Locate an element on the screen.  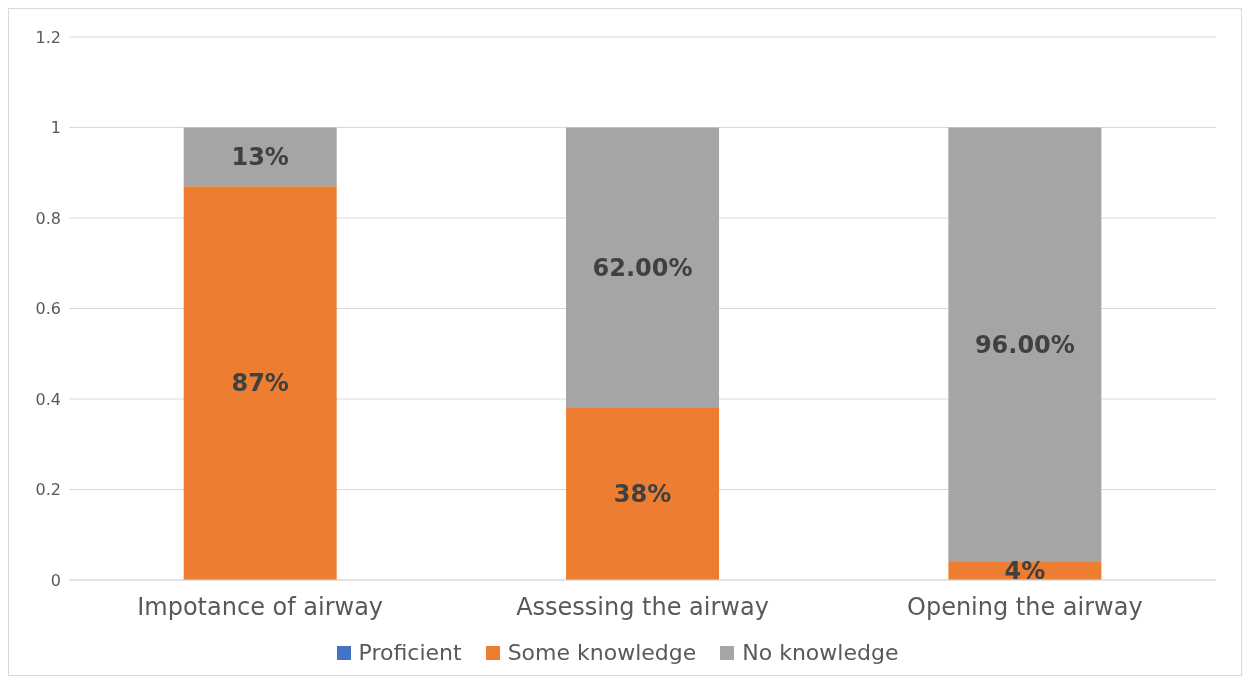
data-label: 96.00% is located at coordinates (1024, 344).